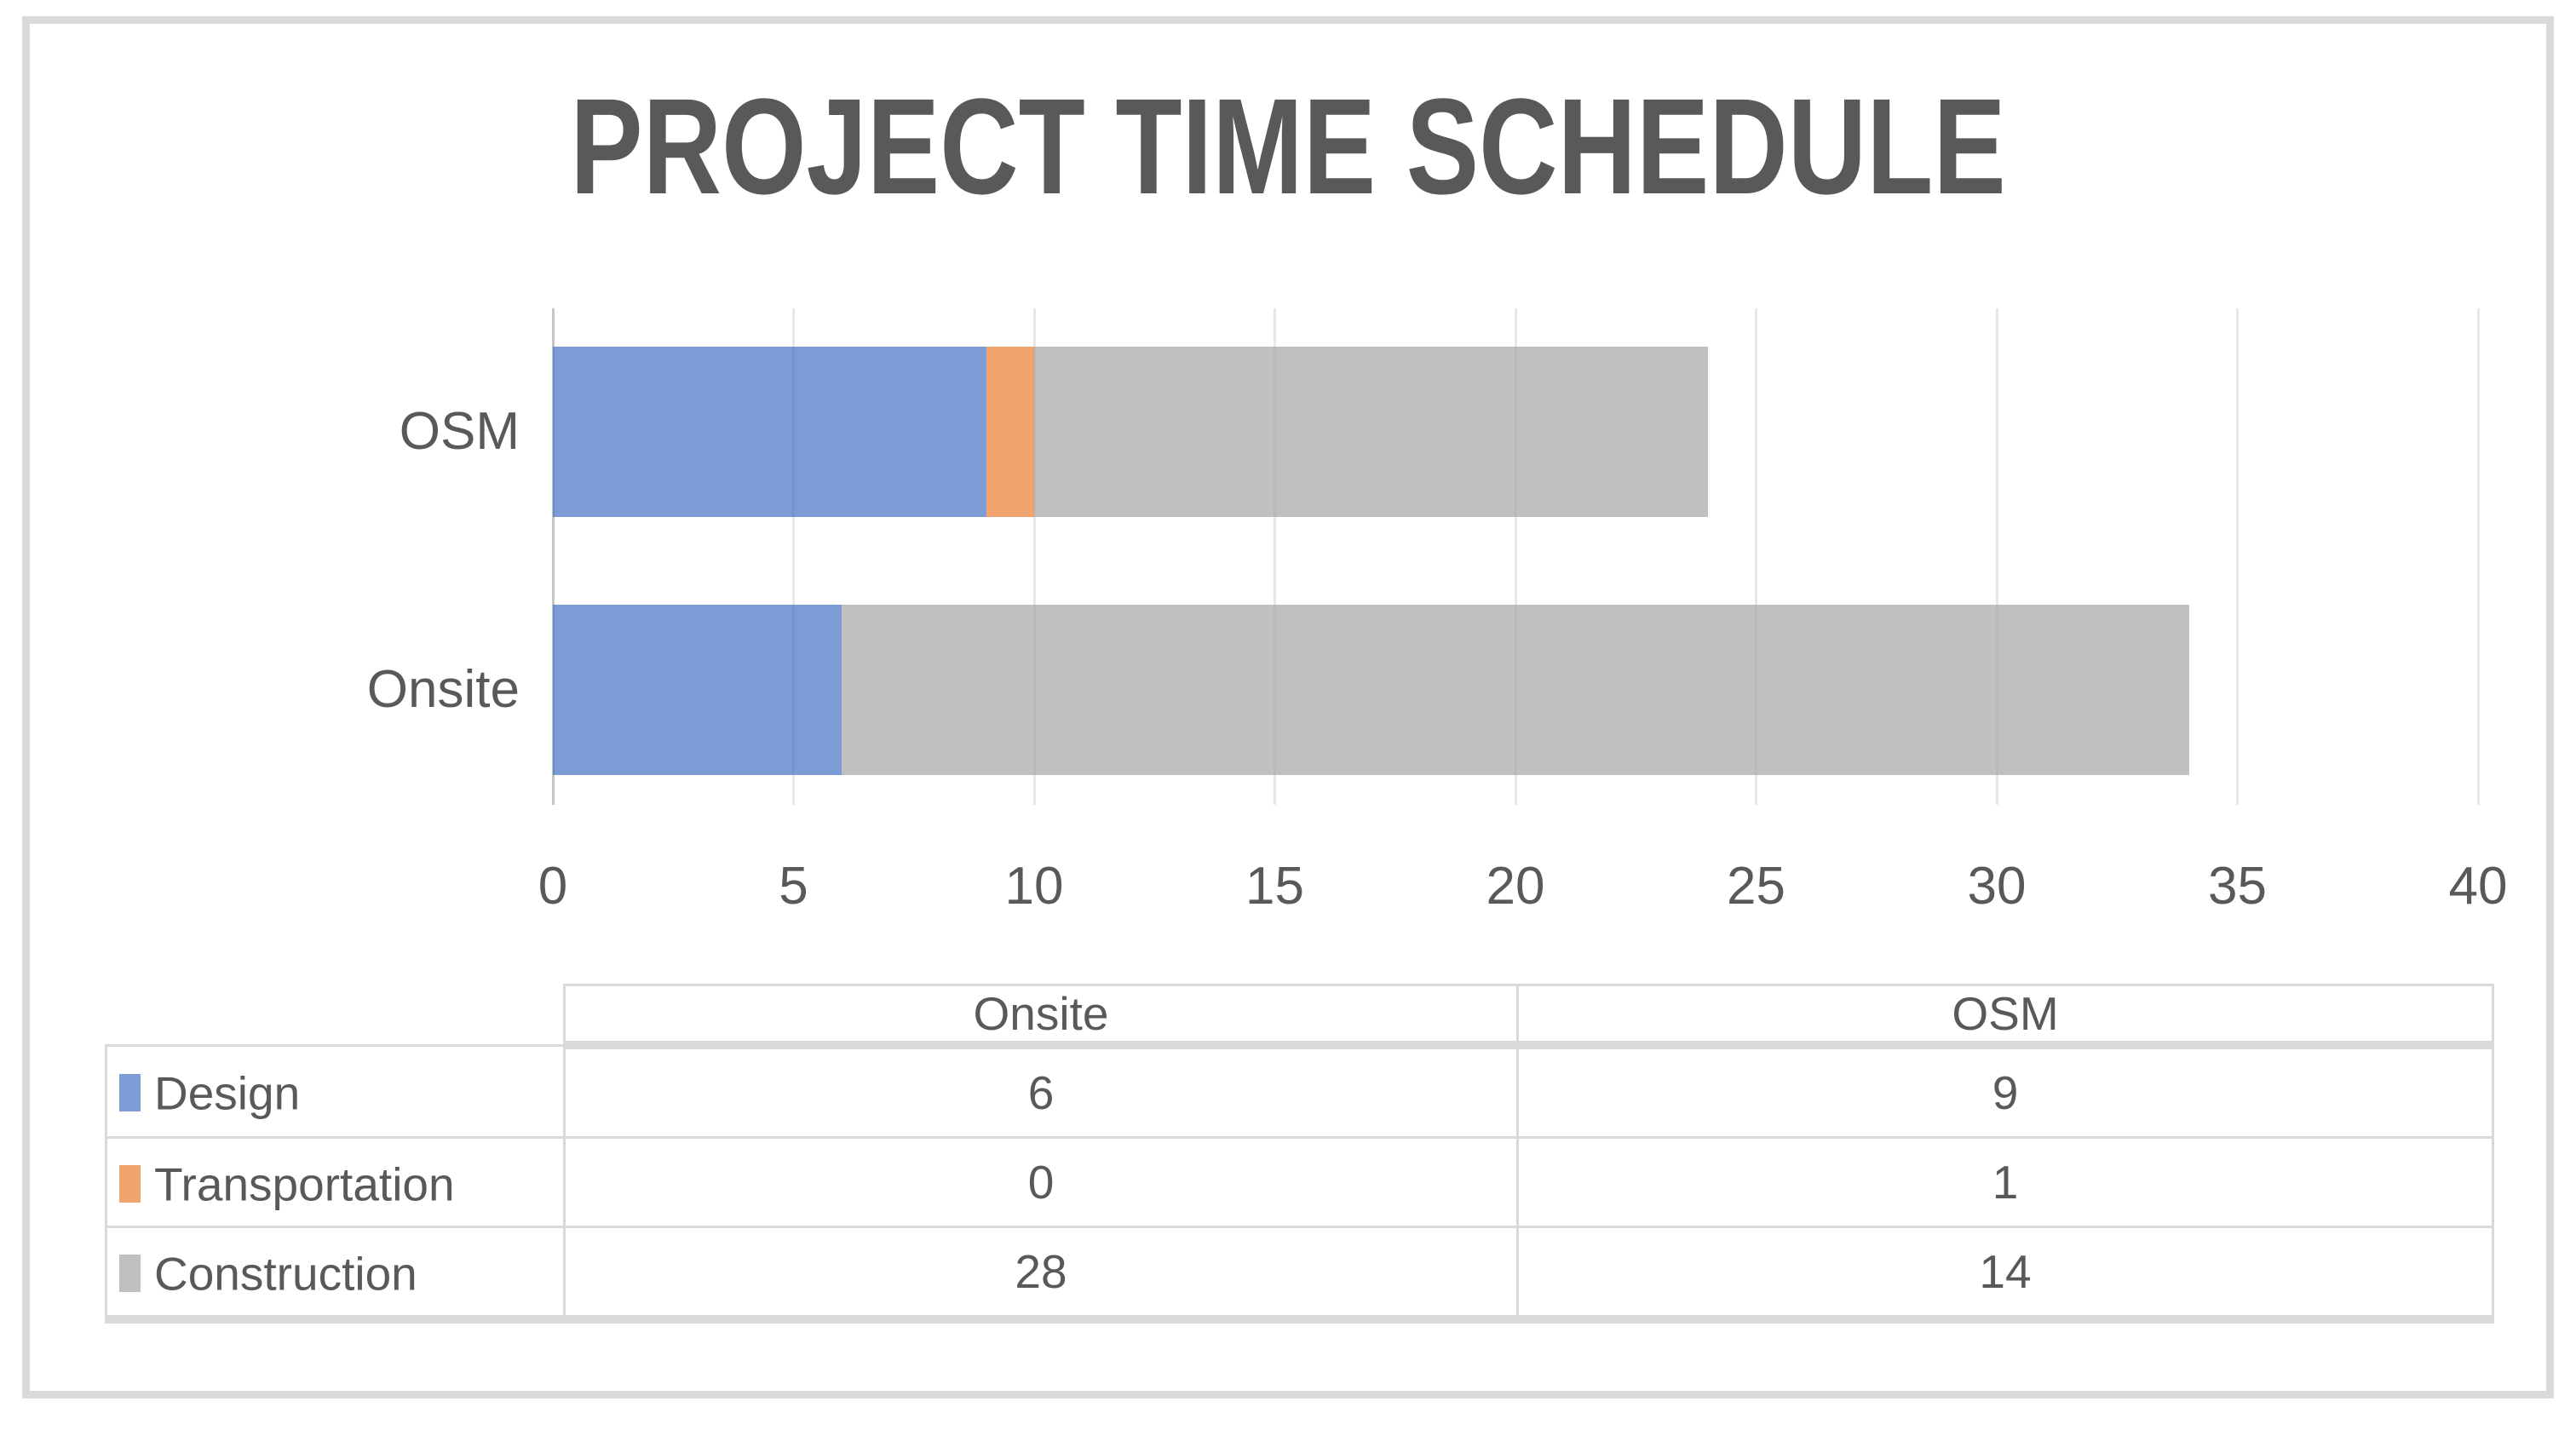 This screenshot has width=2576, height=1430. Describe the element at coordinates (1010, 432) in the screenshot. I see `bar-segment-osm-transportation` at that location.